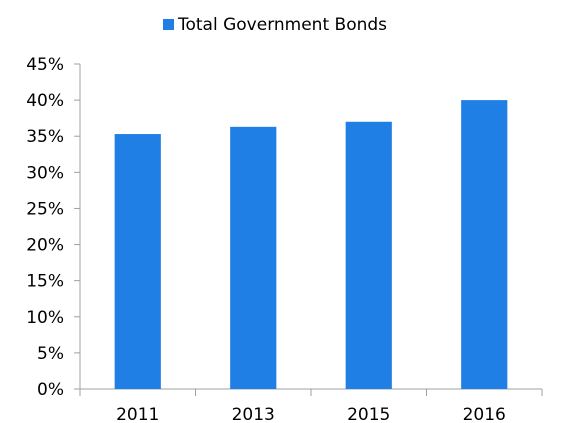 The image size is (566, 423). Describe the element at coordinates (168, 24) in the screenshot. I see `legend-swatch` at that location.